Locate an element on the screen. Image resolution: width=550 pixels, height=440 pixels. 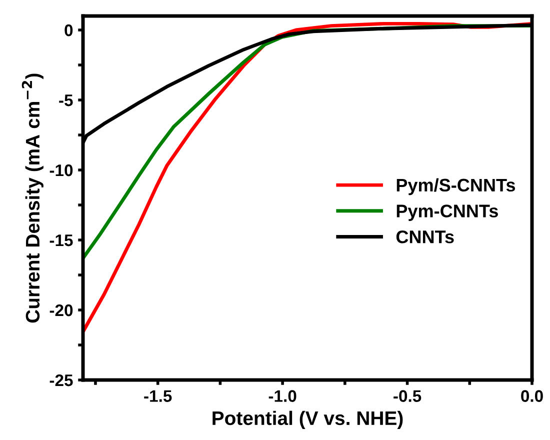
x-tick-label: -0.5 is located at coordinates (408, 396).